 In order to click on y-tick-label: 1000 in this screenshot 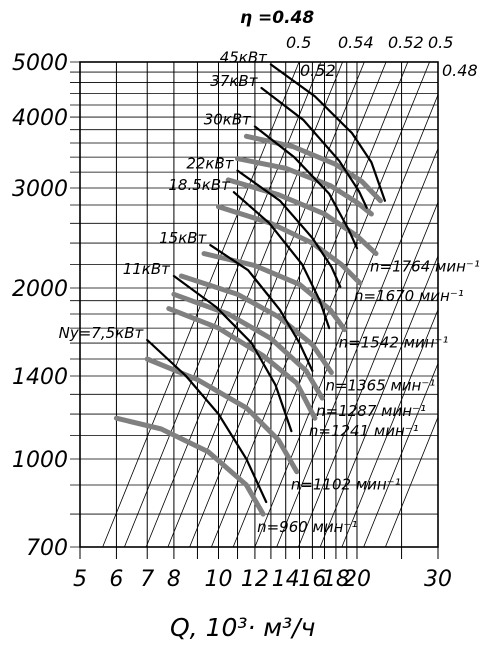, I will do `click(40, 460)`.